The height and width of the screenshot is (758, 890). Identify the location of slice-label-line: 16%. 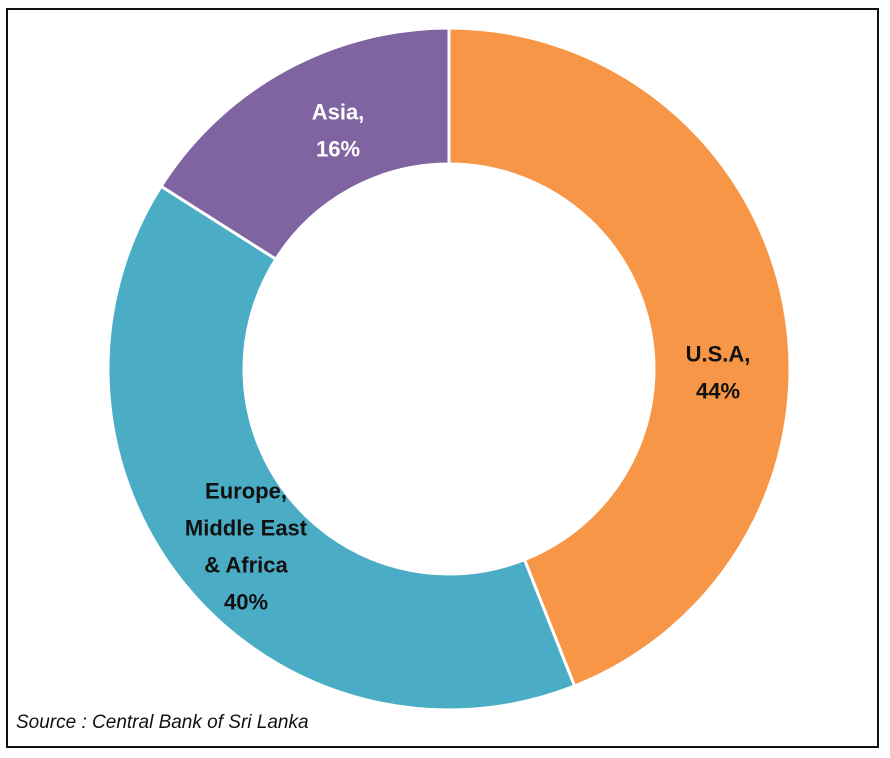
(338, 149).